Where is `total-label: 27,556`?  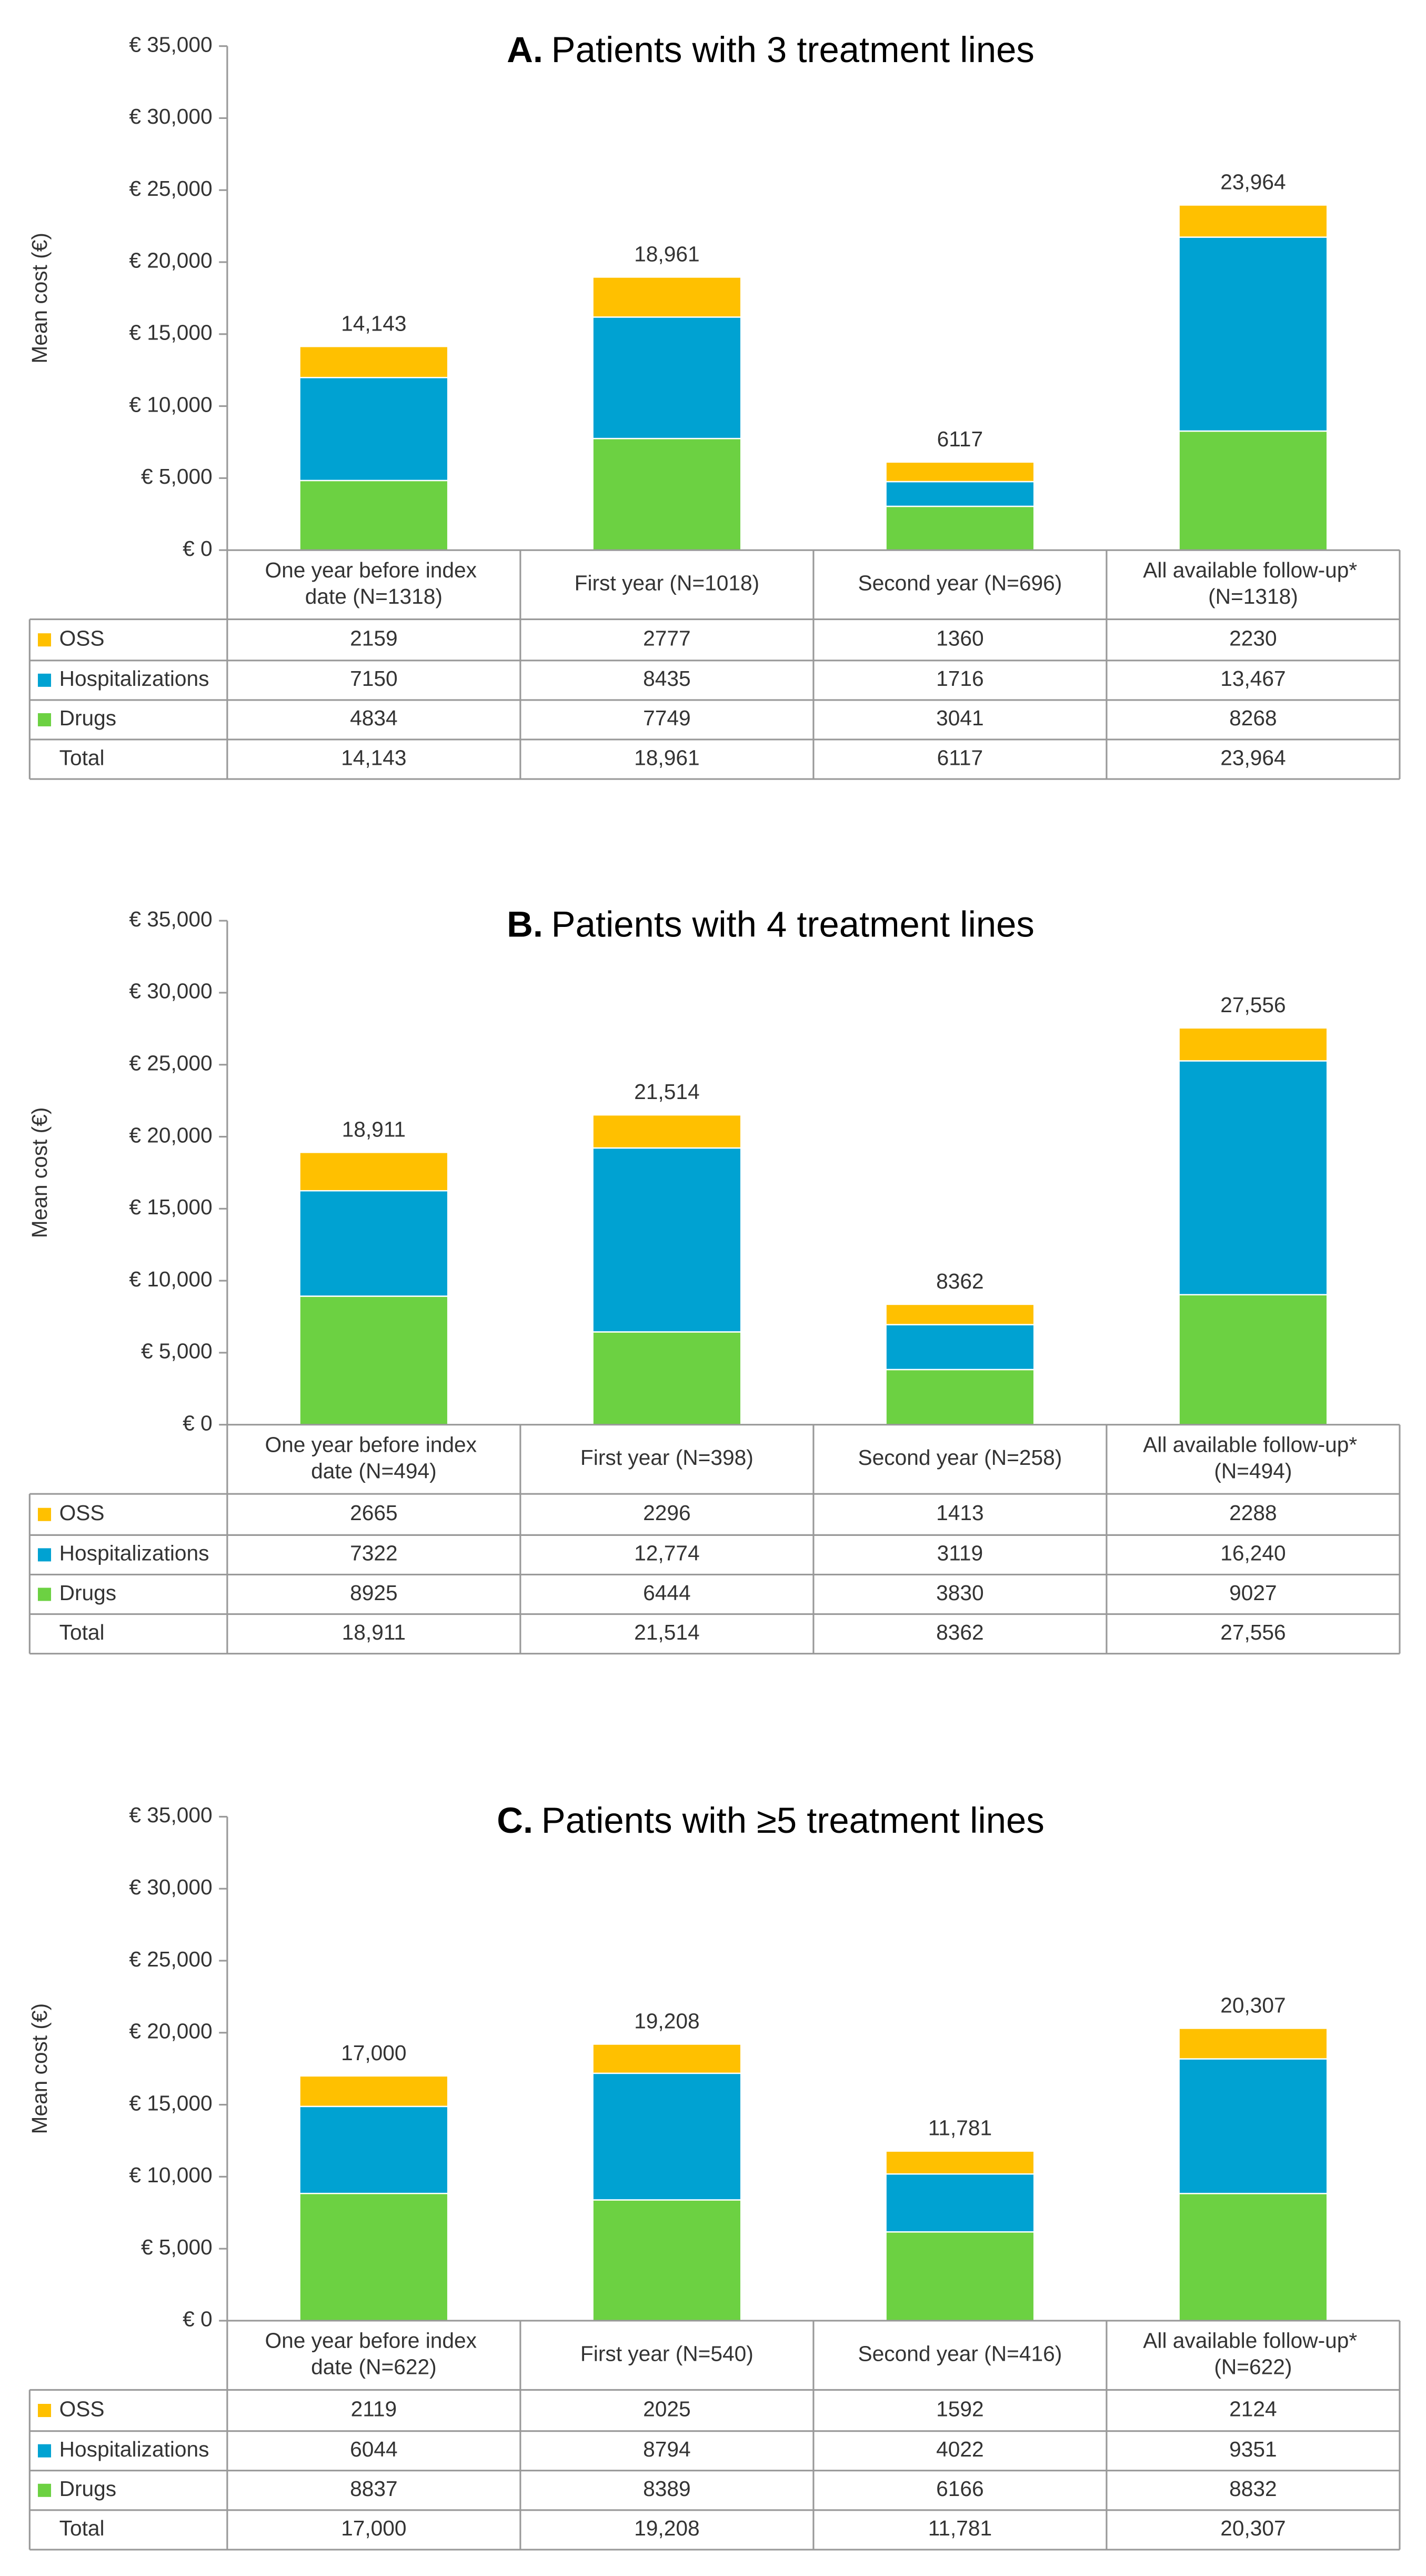 total-label: 27,556 is located at coordinates (1253, 1005).